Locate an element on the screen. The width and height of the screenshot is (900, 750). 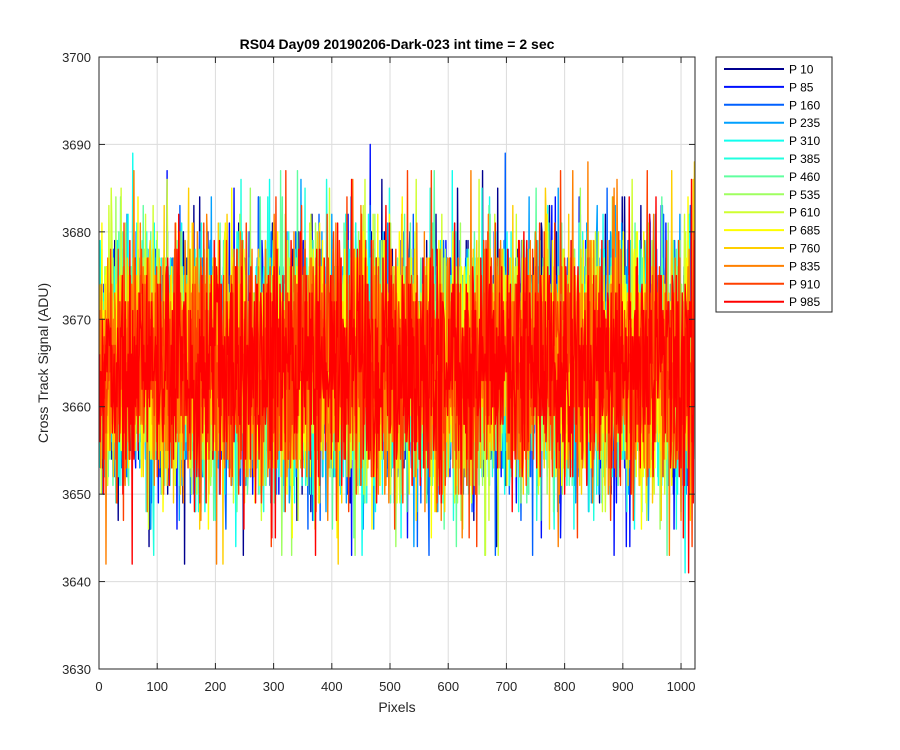
x-tick-label: 100 is located at coordinates (157, 686).